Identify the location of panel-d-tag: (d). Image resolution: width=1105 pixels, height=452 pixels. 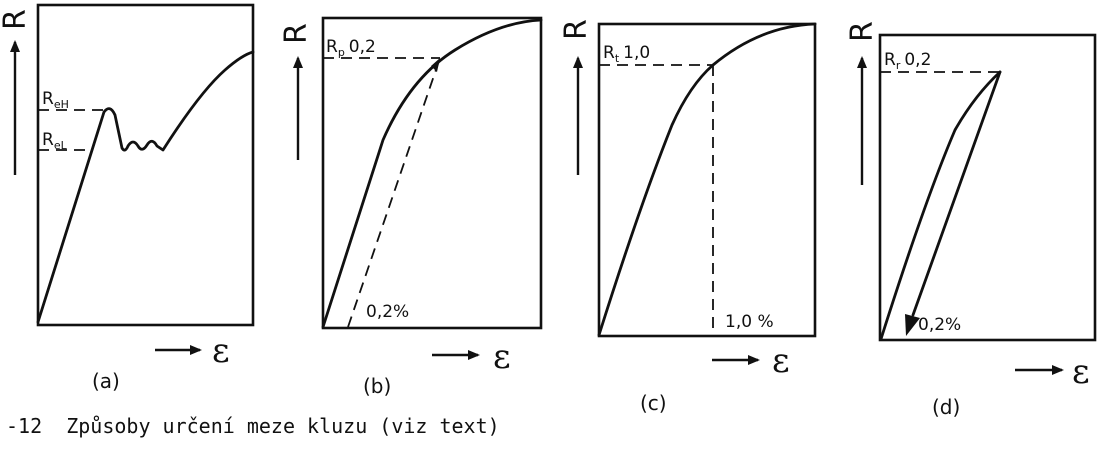
(946, 407).